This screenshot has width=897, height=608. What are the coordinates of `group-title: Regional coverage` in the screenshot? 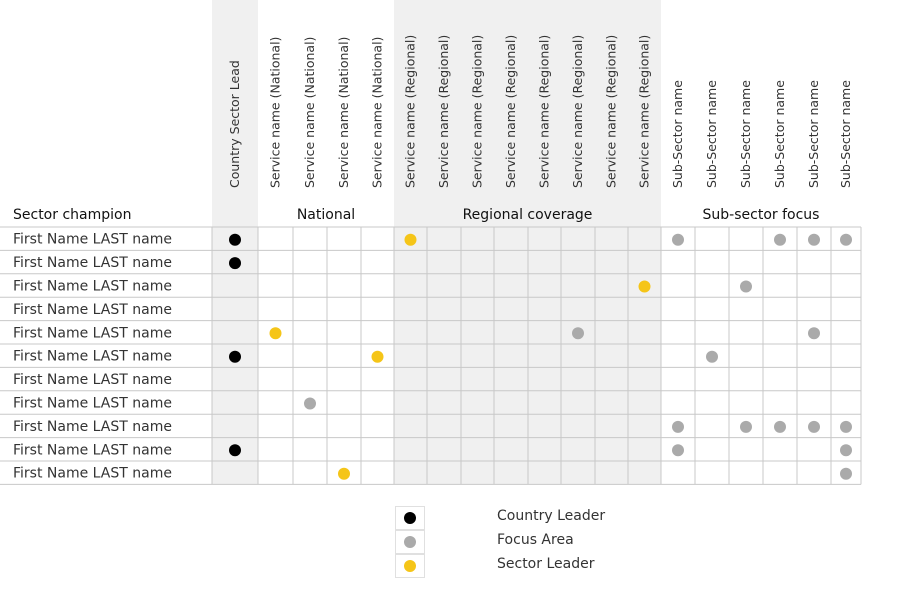 It's located at (528, 215).